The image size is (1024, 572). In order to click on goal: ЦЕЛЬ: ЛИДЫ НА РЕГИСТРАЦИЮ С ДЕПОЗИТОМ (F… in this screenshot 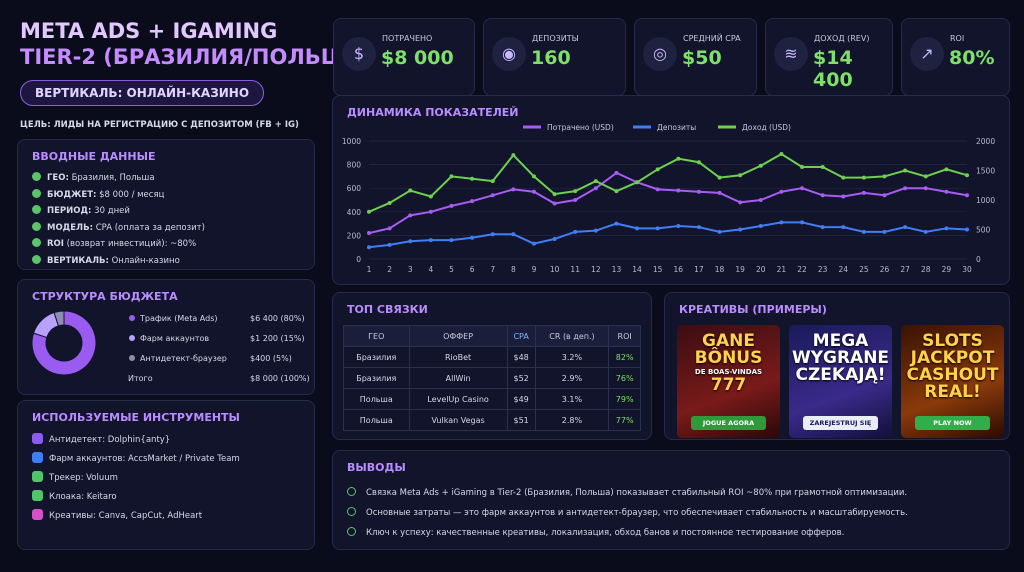, I will do `click(159, 125)`.